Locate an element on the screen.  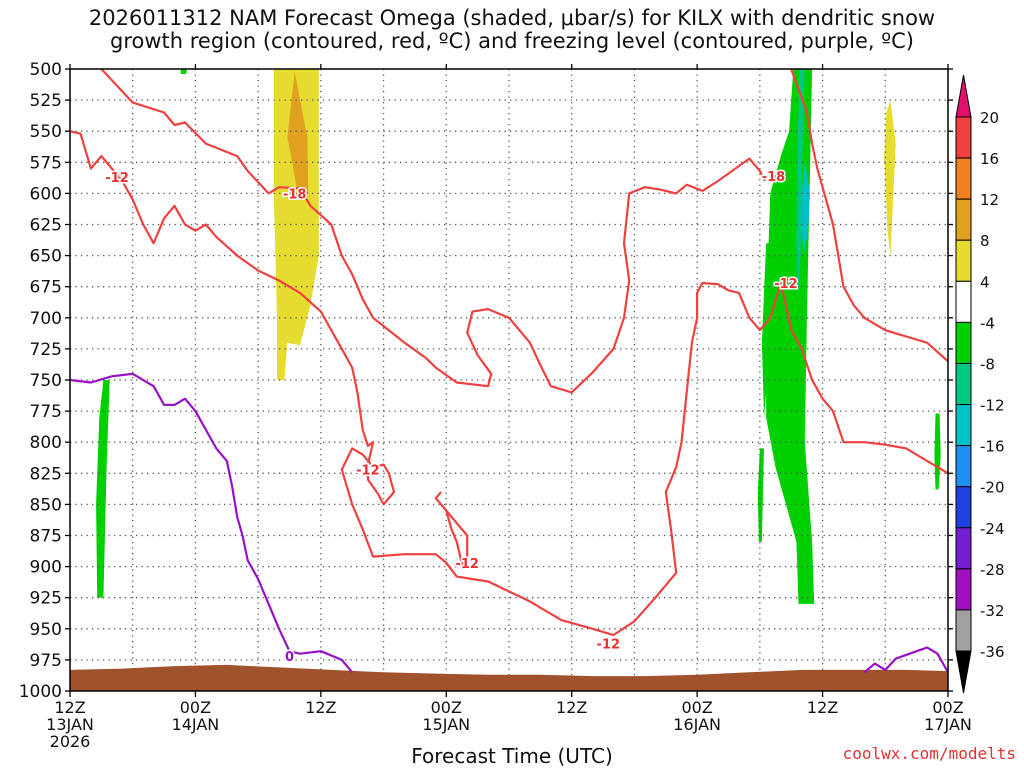
y-tick-label: 950 is located at coordinates (46, 630).